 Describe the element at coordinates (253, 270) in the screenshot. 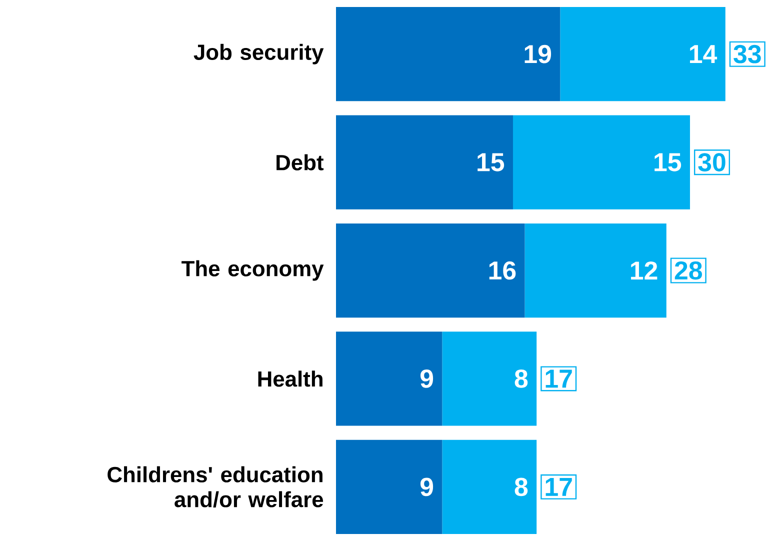

I see `y-tick-label: The economy` at that location.